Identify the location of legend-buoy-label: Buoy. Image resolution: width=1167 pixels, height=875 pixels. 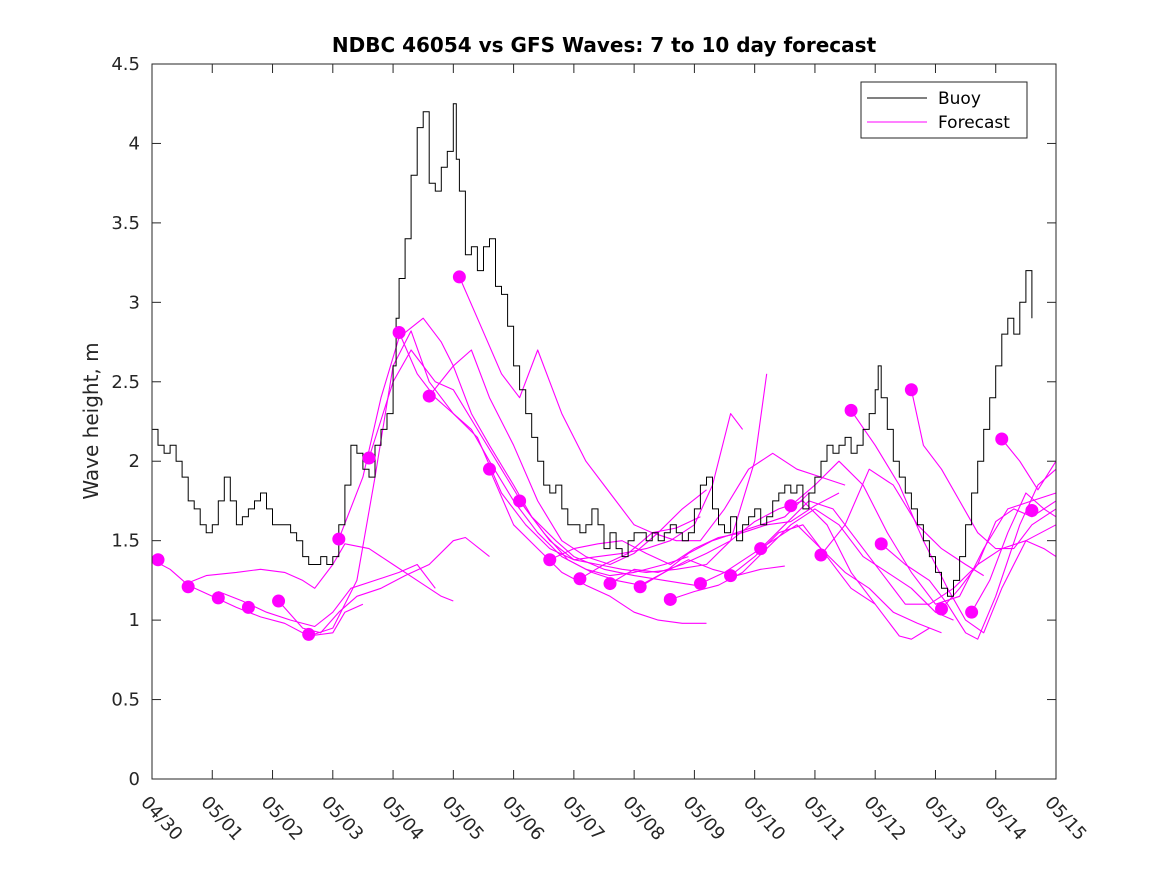
(959, 99).